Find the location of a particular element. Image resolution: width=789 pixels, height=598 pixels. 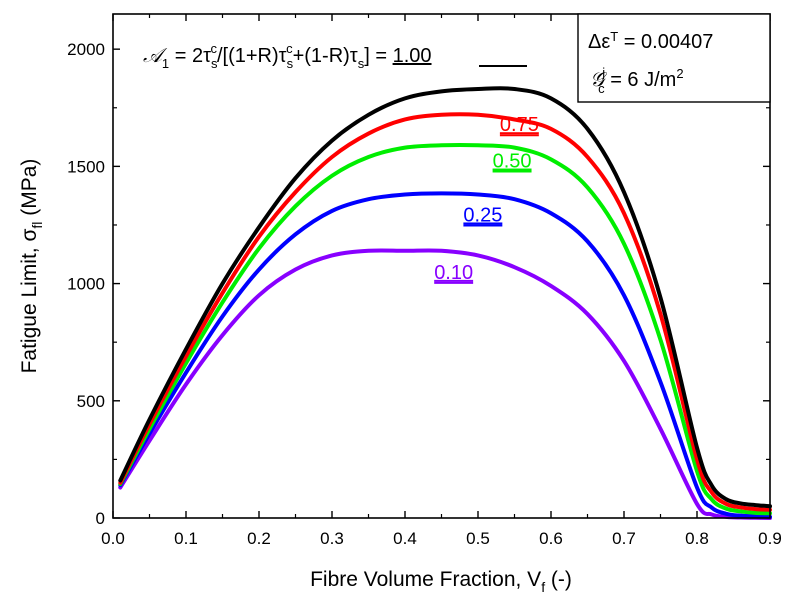

series-label-0-10: 0.10 is located at coordinates (453, 273).